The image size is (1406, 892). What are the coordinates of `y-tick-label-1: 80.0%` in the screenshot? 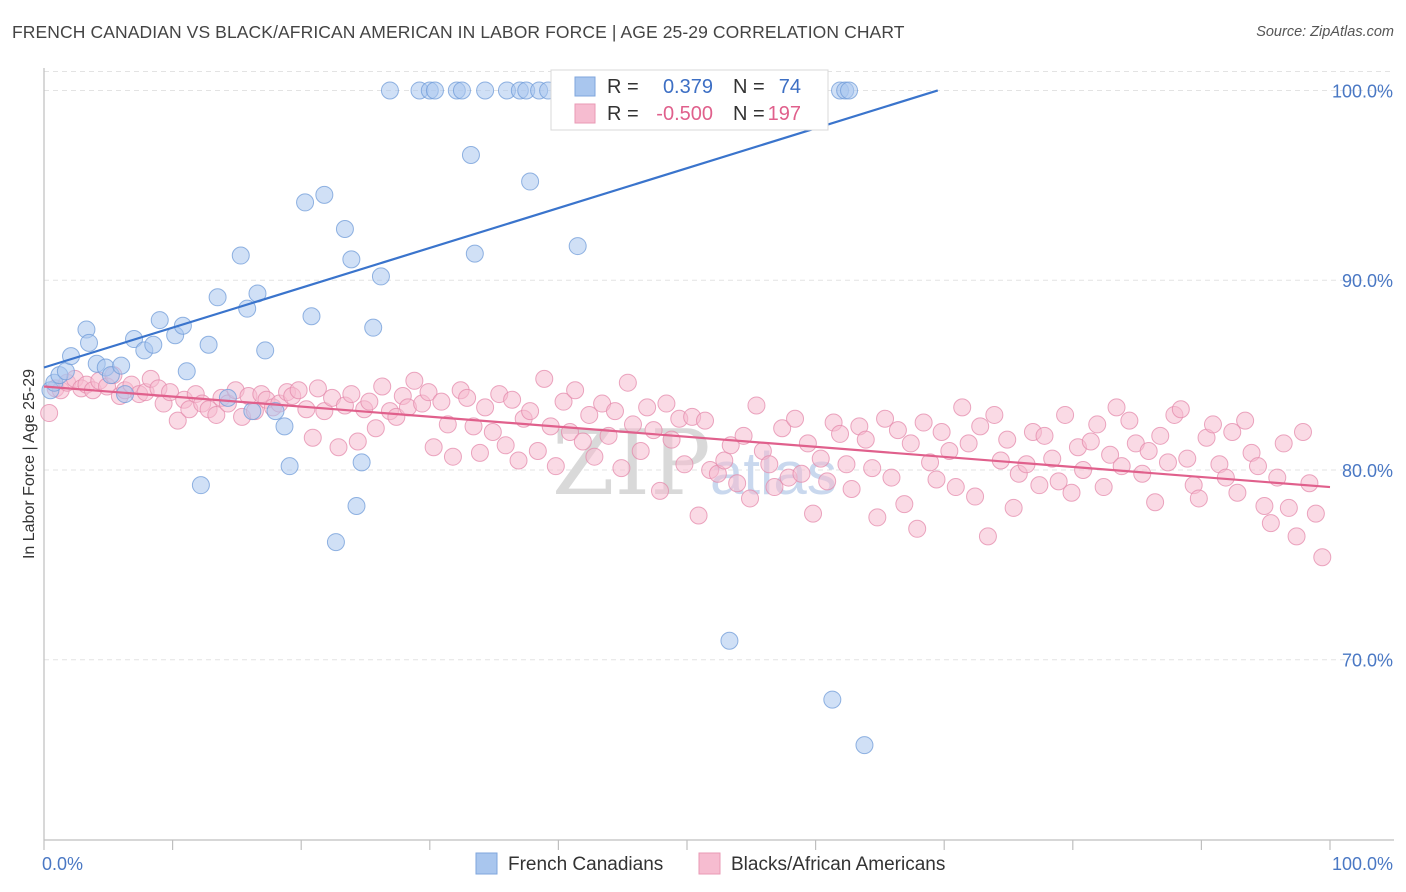 It's located at (1367, 471).